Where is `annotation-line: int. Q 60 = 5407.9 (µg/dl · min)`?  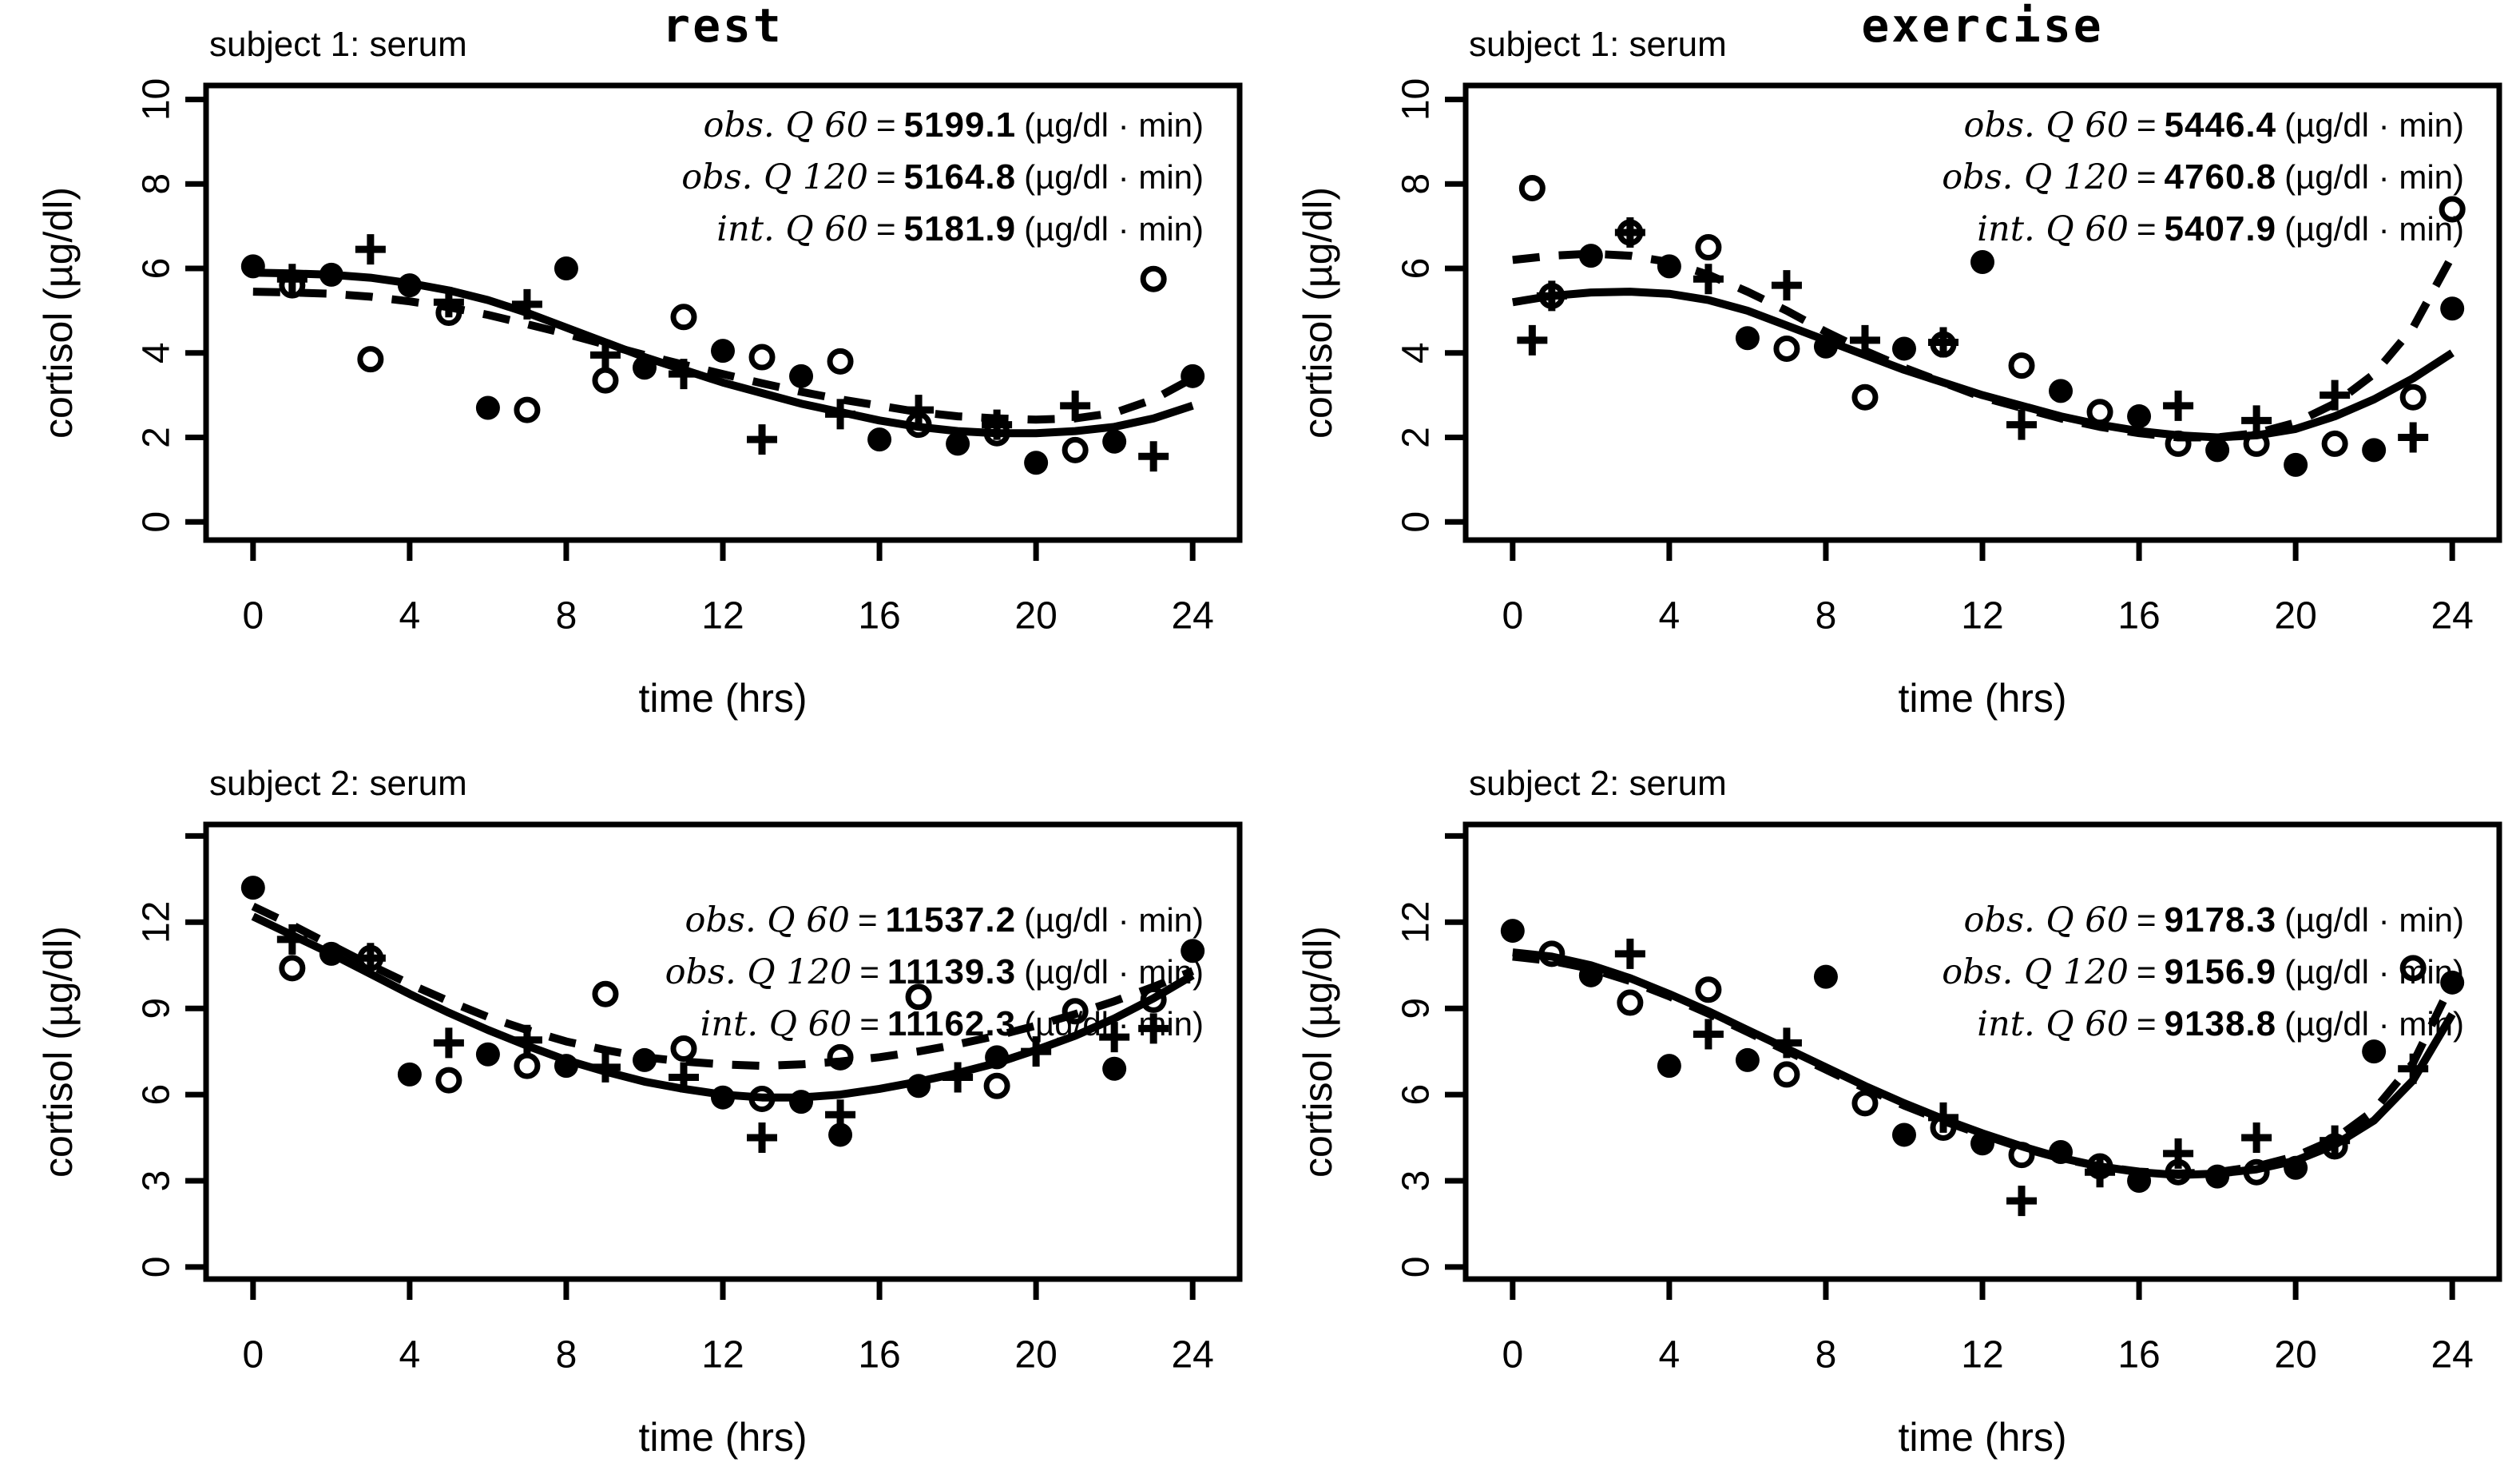
annotation-line: int. Q 60 = 5407.9 (µg/dl · min) is located at coordinates (2220, 229).